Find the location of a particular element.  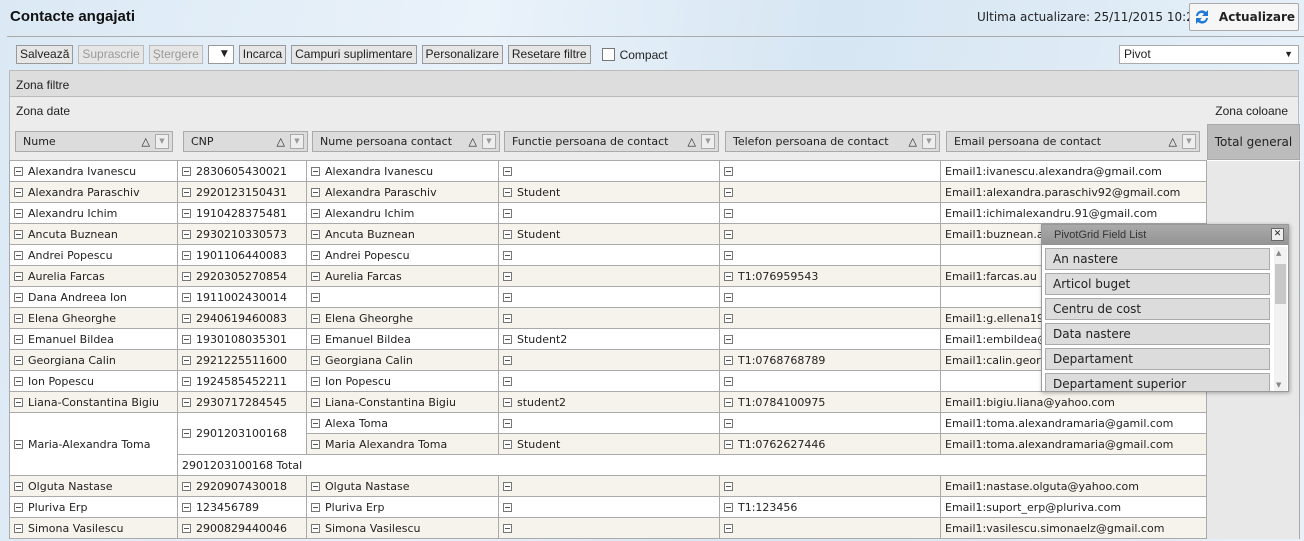

reset-filters-button: Resetare filtre is located at coordinates (549, 54).